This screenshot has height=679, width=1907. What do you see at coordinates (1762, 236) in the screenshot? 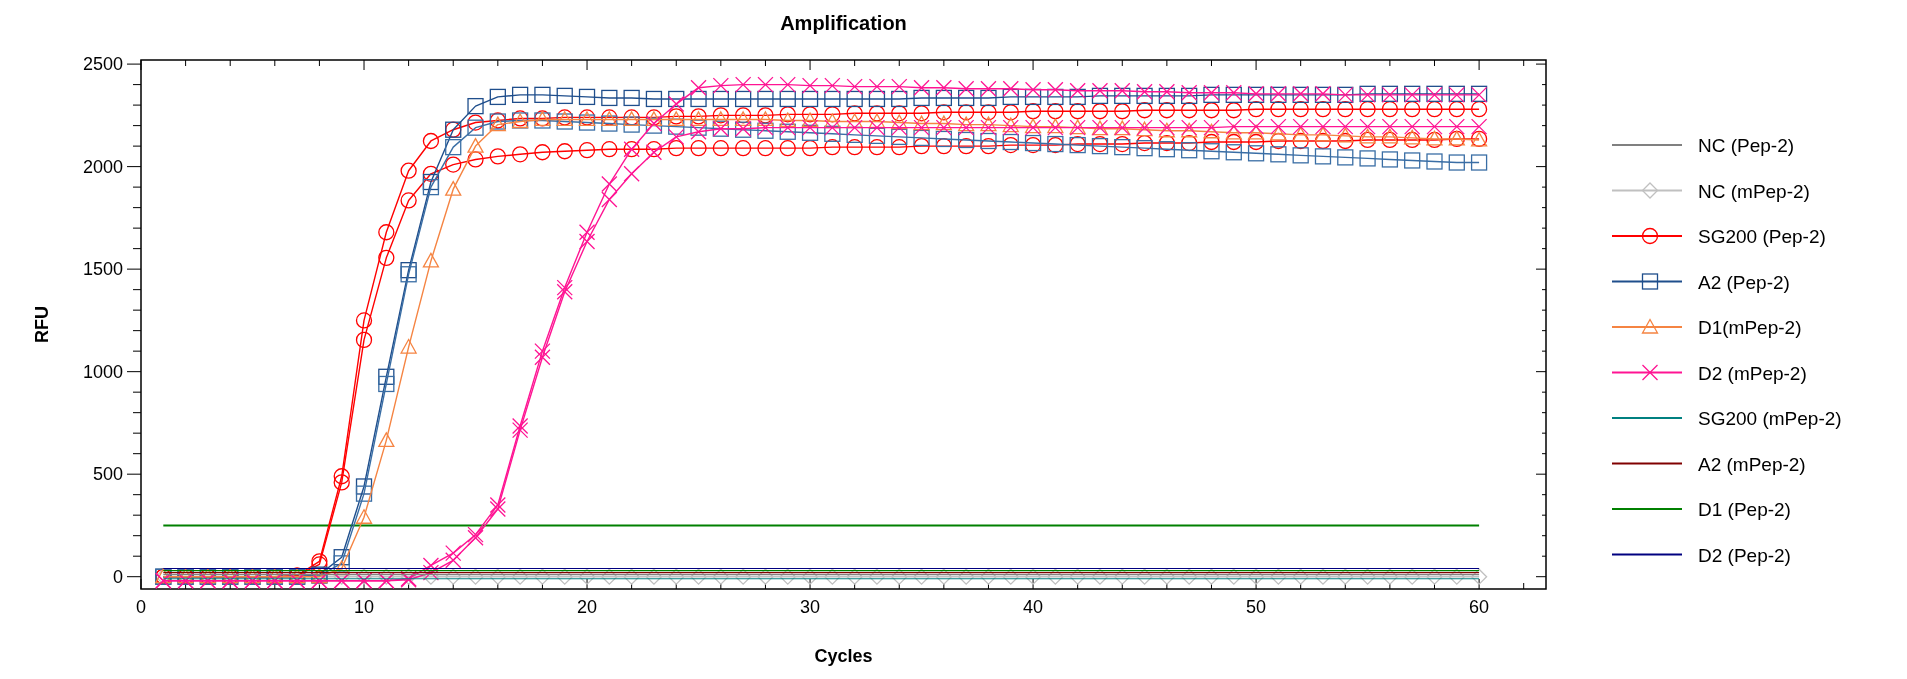
I see `legend-label: SG200 (Pep-2)` at bounding box center [1762, 236].